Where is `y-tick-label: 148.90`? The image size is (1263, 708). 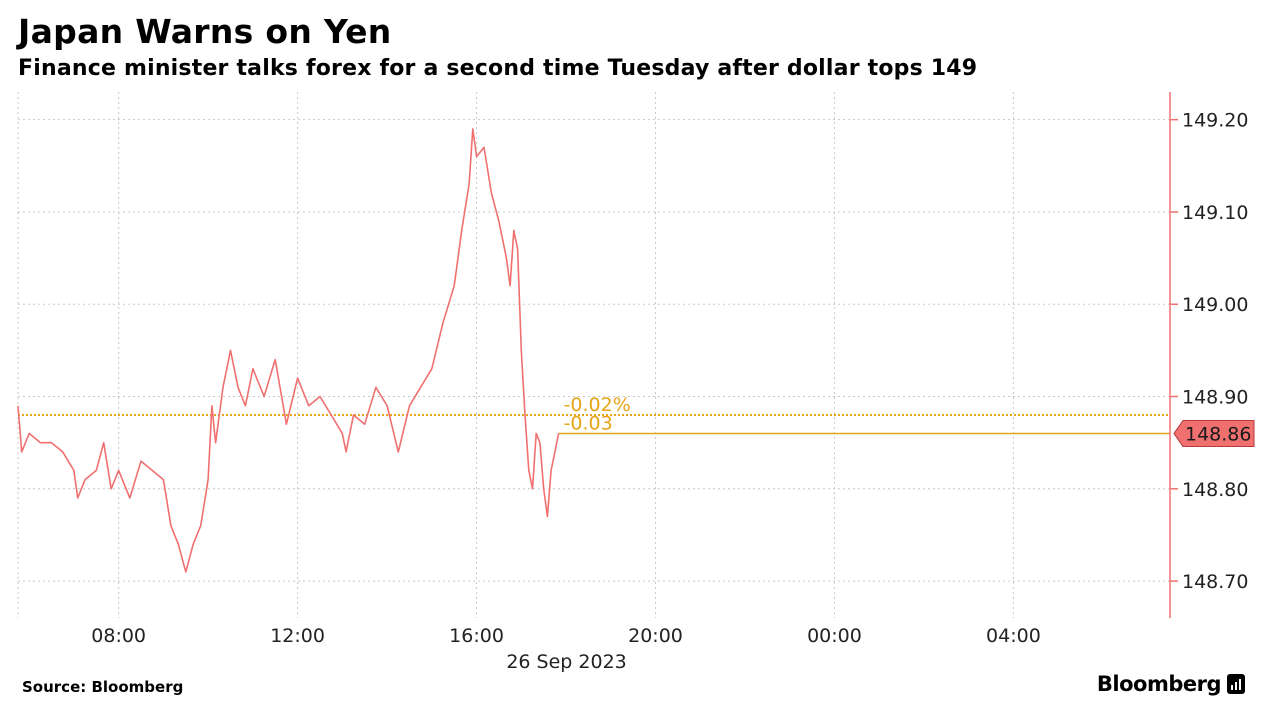 y-tick-label: 148.90 is located at coordinates (1215, 398).